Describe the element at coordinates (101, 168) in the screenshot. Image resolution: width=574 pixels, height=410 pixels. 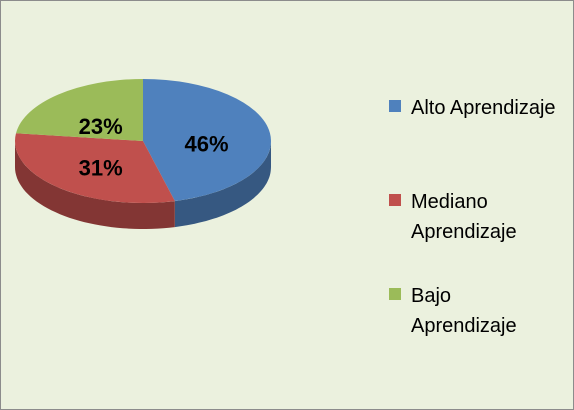
I see `data-label: 31%` at that location.